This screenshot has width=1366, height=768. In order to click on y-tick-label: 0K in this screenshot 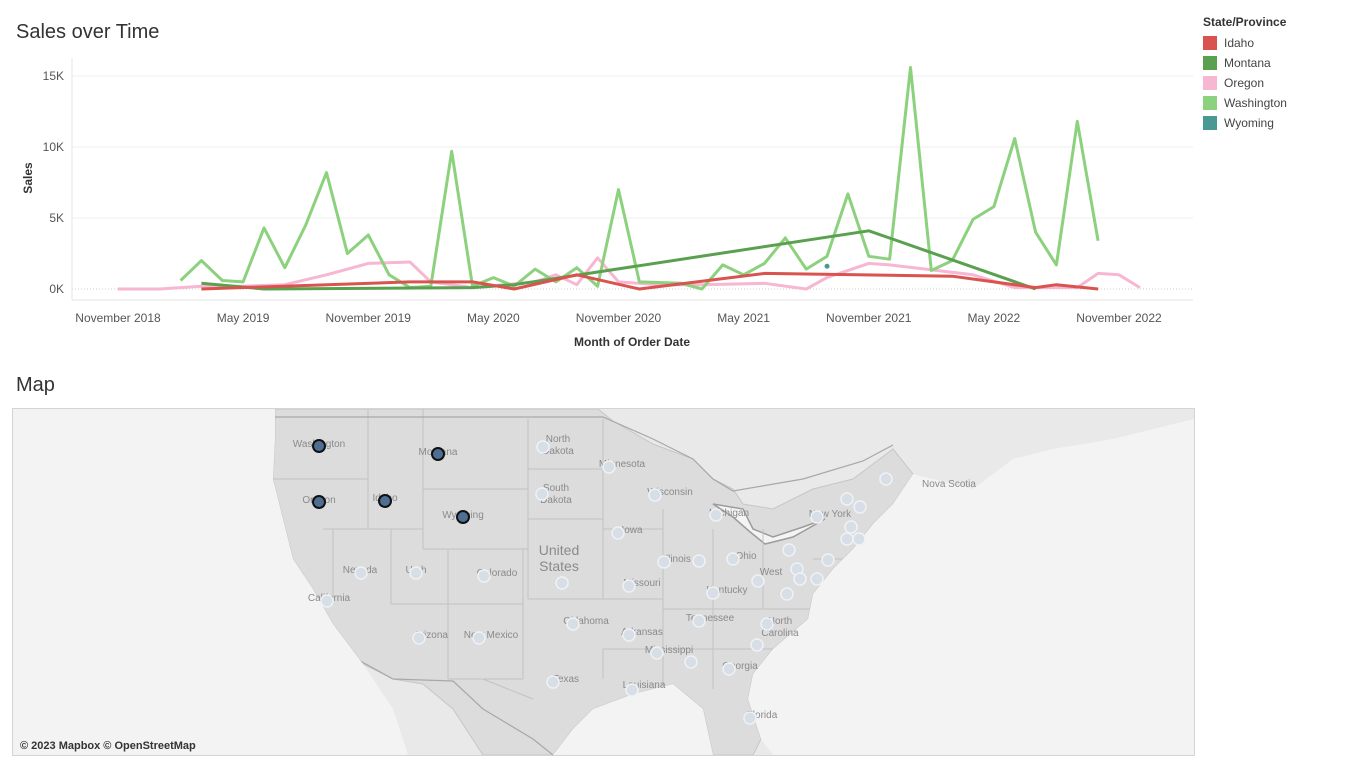, I will do `click(56, 289)`.